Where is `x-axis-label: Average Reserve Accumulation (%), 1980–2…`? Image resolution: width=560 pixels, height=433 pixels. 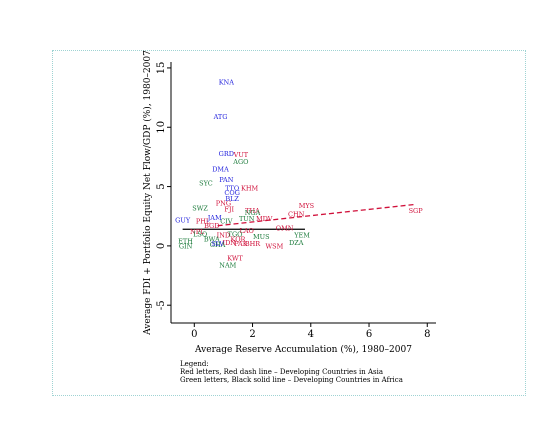
x-axis-label: Average Reserve Accumulation (%), 1980–2… is located at coordinates (303, 349).